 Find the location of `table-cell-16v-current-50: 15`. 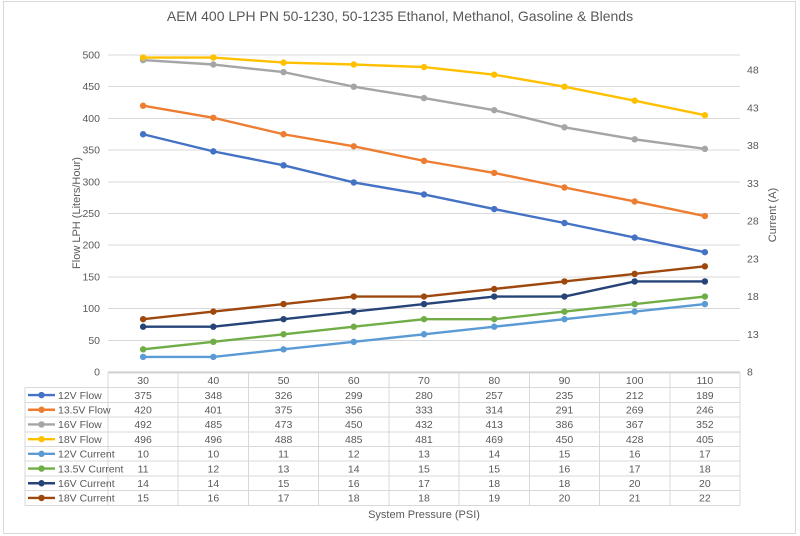

table-cell-16v-current-50: 15 is located at coordinates (284, 484).